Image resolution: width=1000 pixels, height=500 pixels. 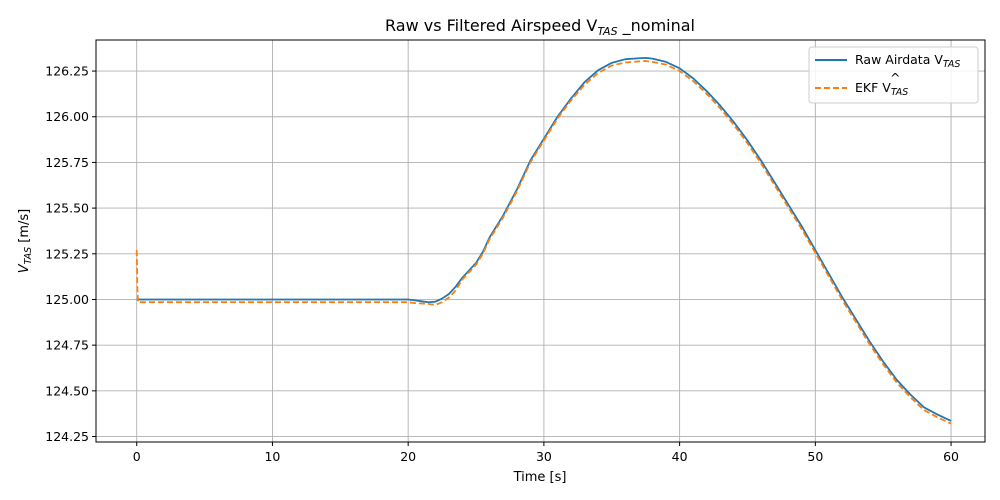 I want to click on y-tick-label: 125.25, so click(x=67, y=253).